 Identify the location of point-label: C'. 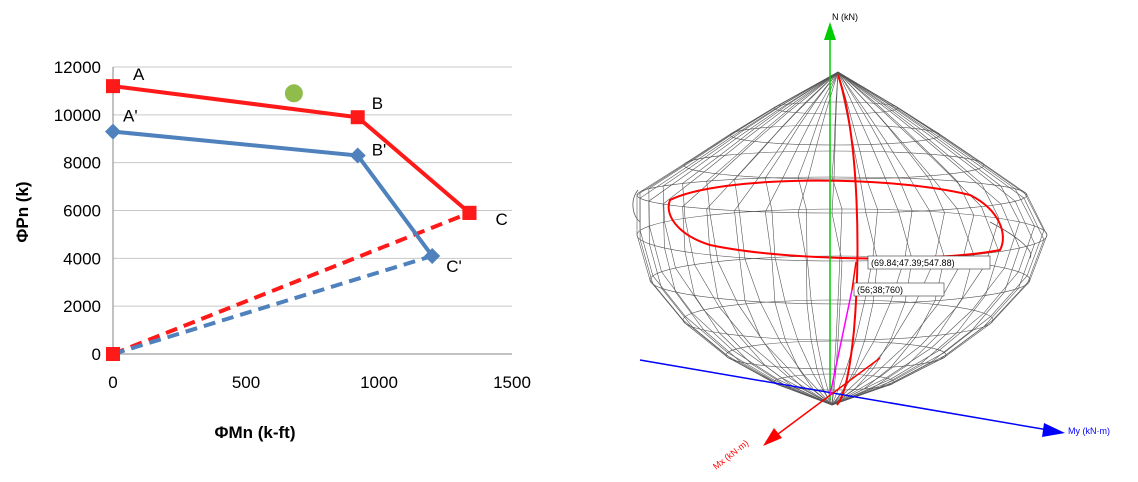
(454, 266).